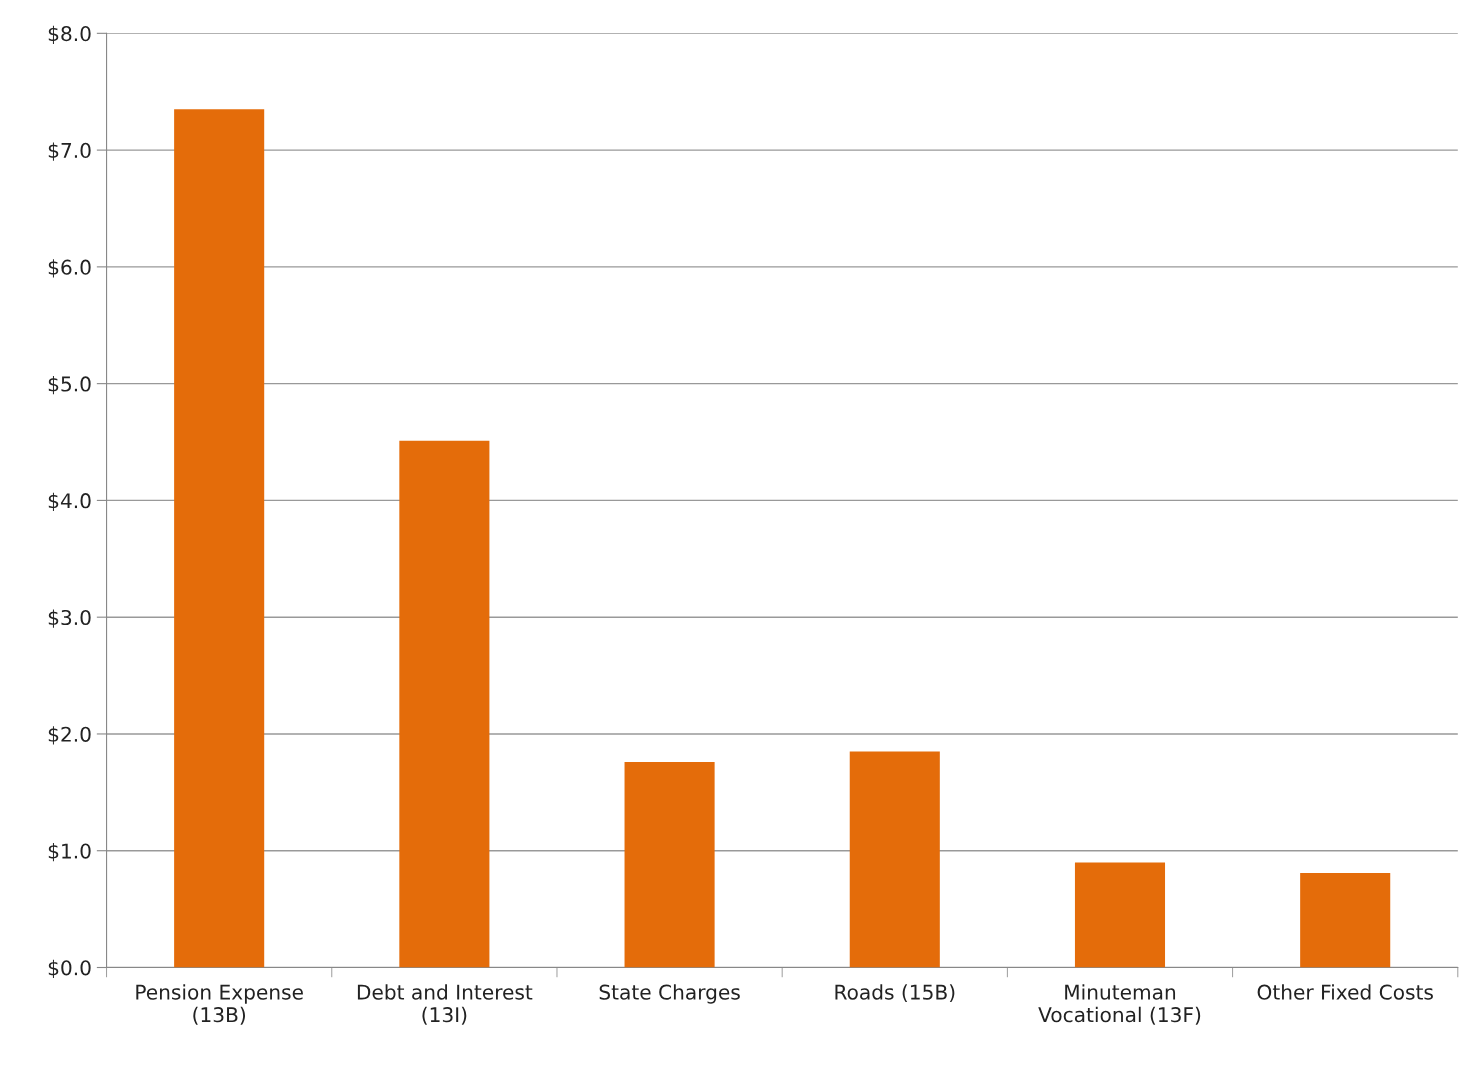  Describe the element at coordinates (1119, 1004) in the screenshot. I see `x-tick-label: Minuteman Vocational (13F)` at that location.